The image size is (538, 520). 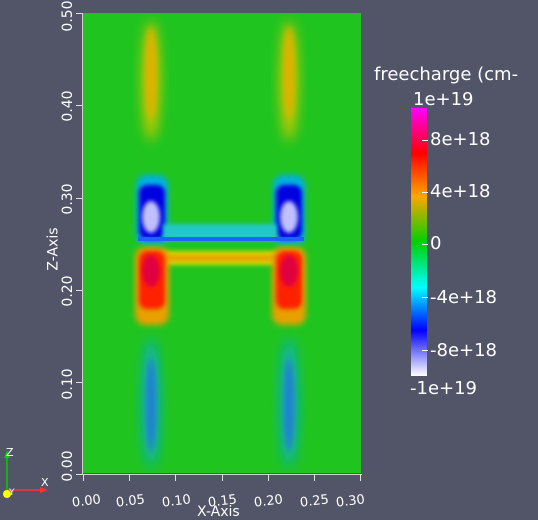 I want to click on x-tick-label: 0.25, so click(x=314, y=501).